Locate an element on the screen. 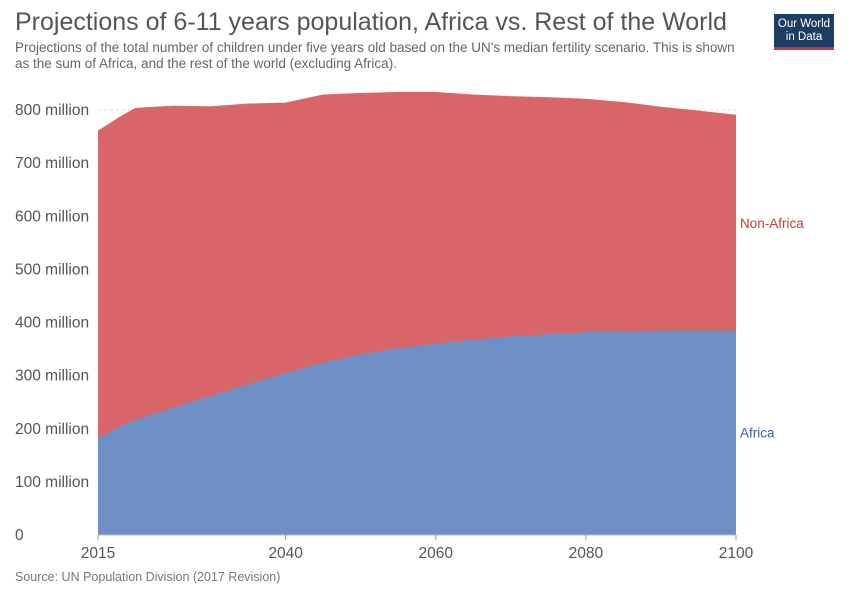  y-tick-label: 700 million is located at coordinates (52, 163).